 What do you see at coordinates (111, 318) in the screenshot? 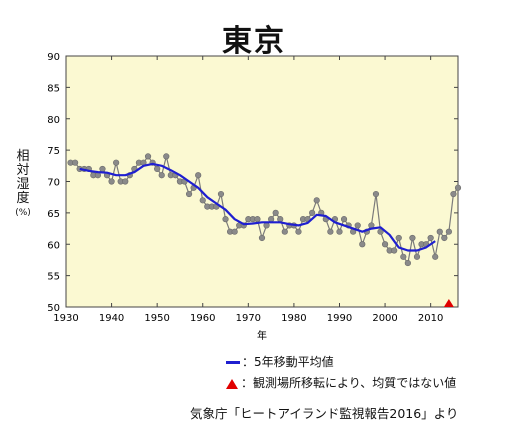
I see `x-tick-label: 1940` at bounding box center [111, 318].